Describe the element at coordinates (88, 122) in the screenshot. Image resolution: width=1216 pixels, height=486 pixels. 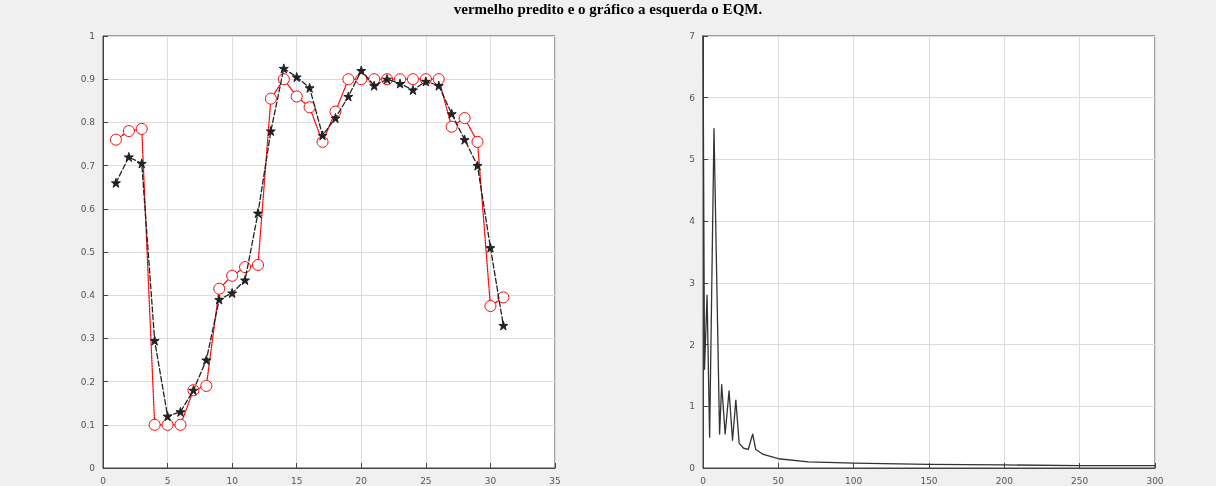
I see `y-tick-label: 0.8` at that location.